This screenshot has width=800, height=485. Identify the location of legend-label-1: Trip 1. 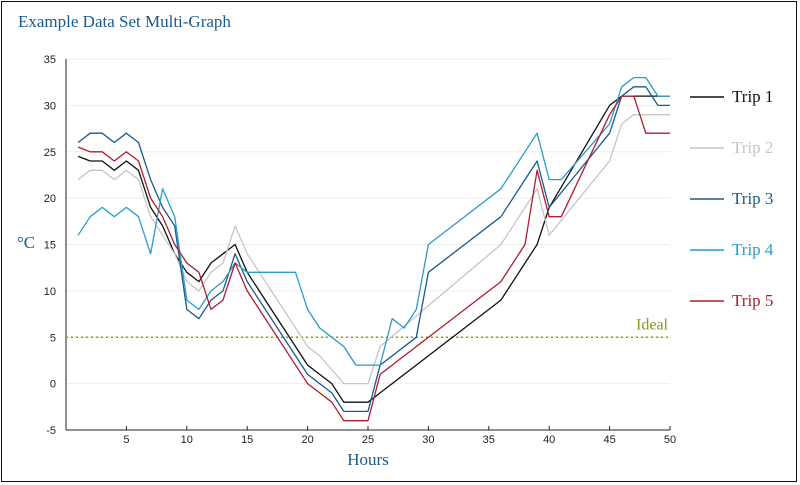
(752, 96).